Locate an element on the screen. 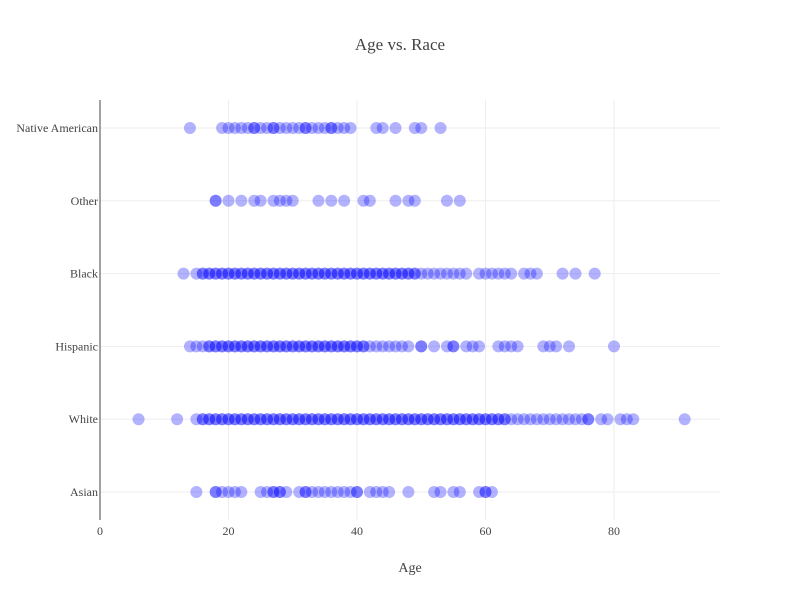 This screenshot has height=600, width=800. y-tick-label-other: Other is located at coordinates (84, 201).